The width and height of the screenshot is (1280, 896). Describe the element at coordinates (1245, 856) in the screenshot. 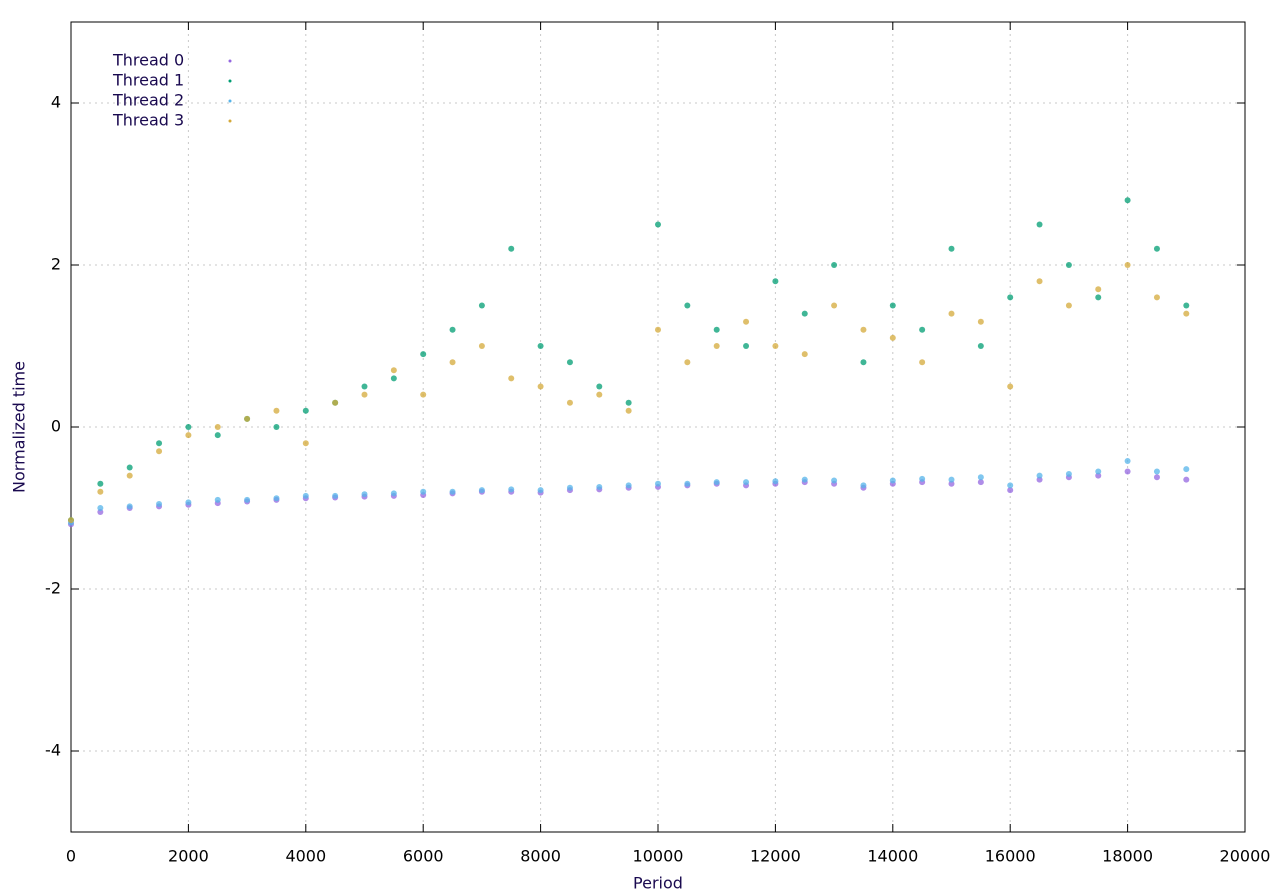

I see `x-tick-label: 20000` at that location.